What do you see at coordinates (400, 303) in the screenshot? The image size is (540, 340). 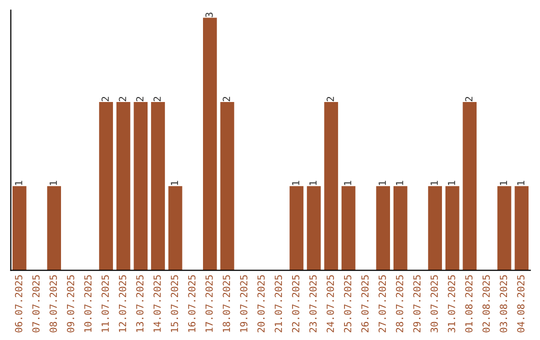 I see `x-tick-label: 28.07.2025` at bounding box center [400, 303].